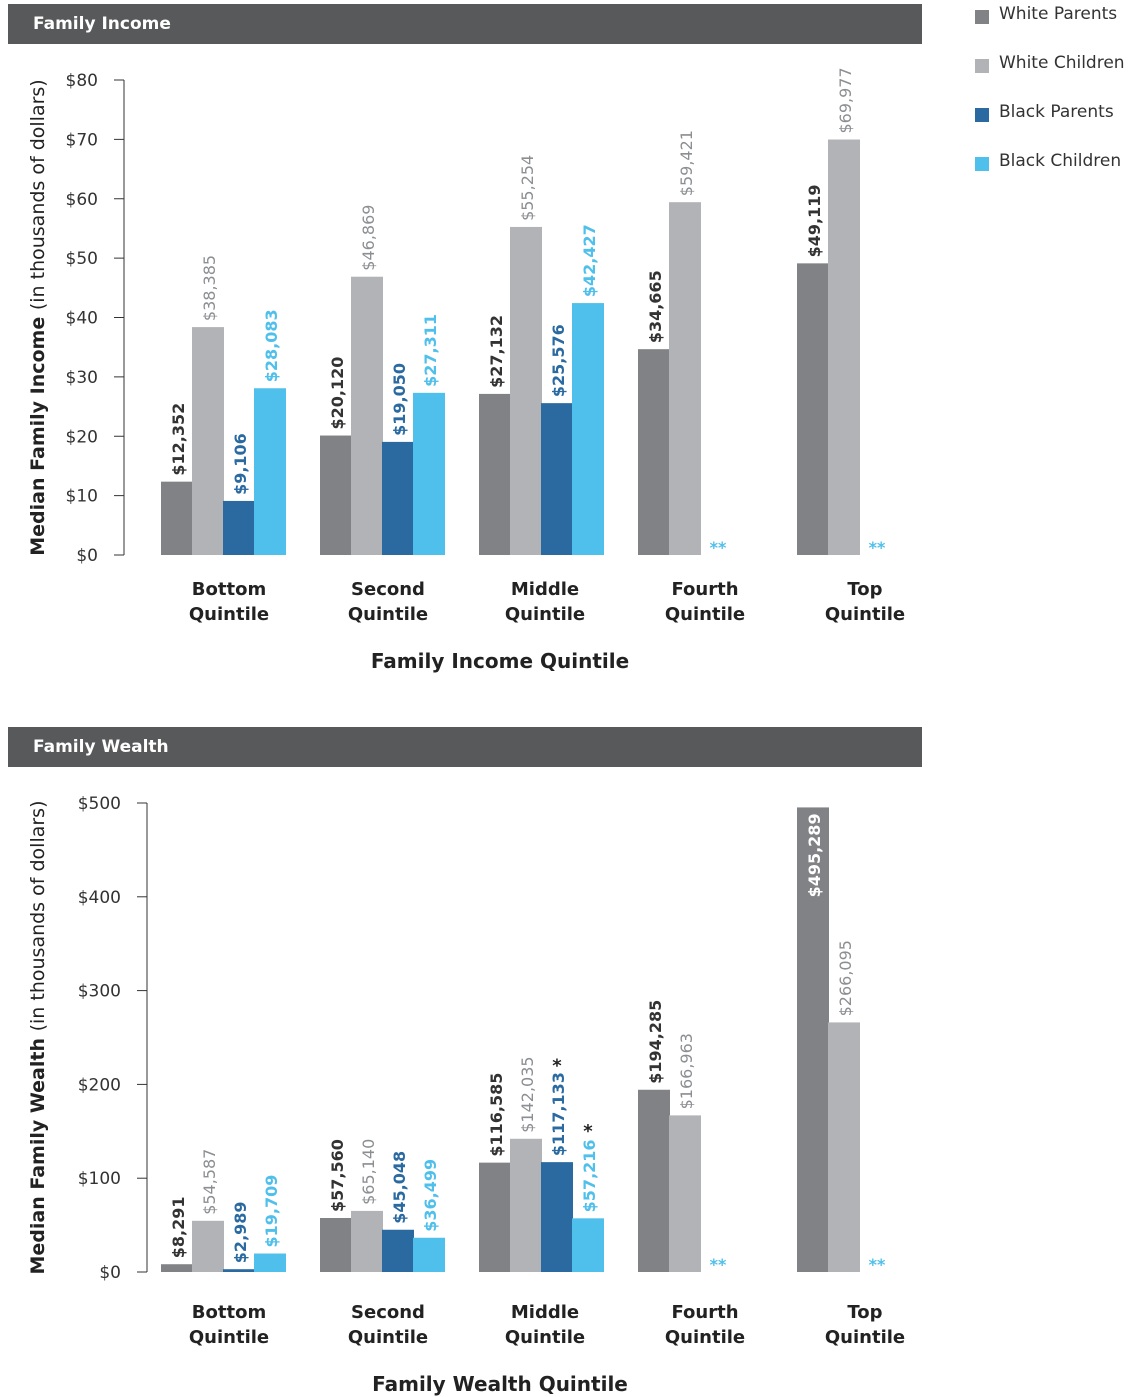 This screenshot has width=1145, height=1397. Describe the element at coordinates (500, 1384) in the screenshot. I see `wealth-x-axis-label: Family Wealth Quintile` at that location.